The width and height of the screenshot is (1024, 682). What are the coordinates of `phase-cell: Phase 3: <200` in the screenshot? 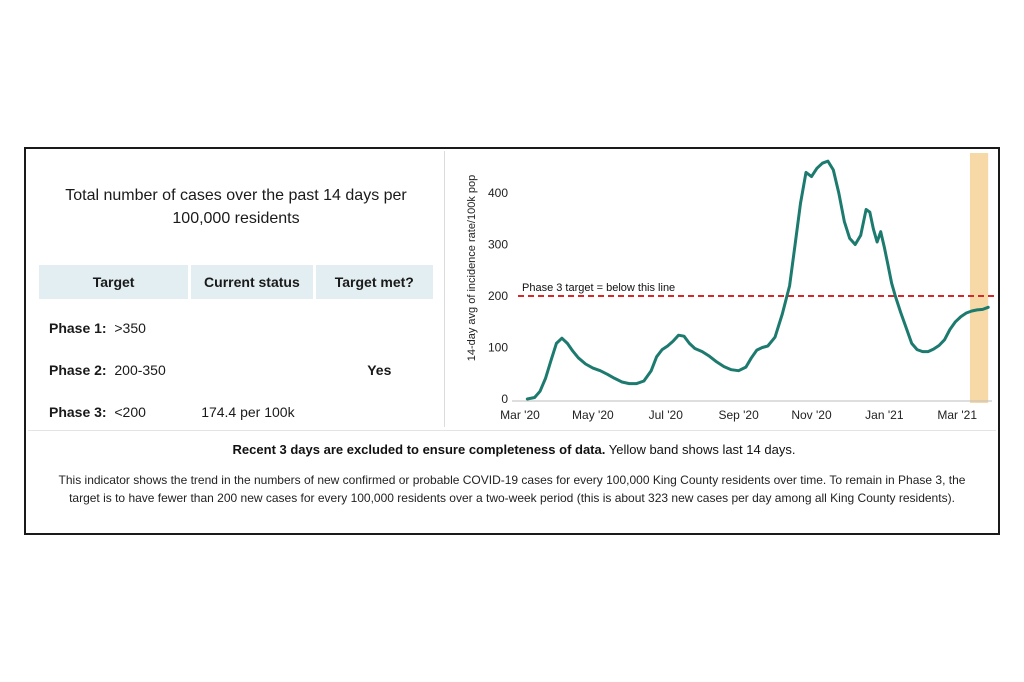 It's located at (113, 412).